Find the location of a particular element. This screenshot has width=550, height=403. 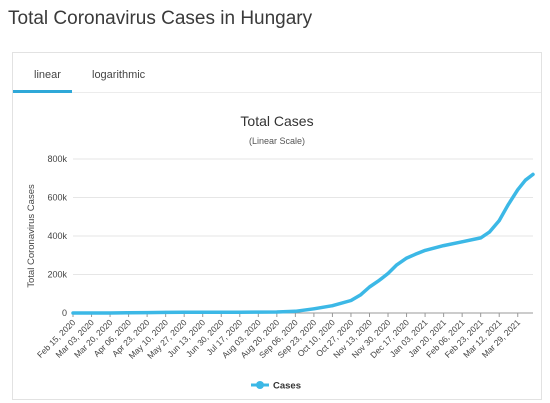

tab-logarithmic: logarithmic is located at coordinates (119, 75).